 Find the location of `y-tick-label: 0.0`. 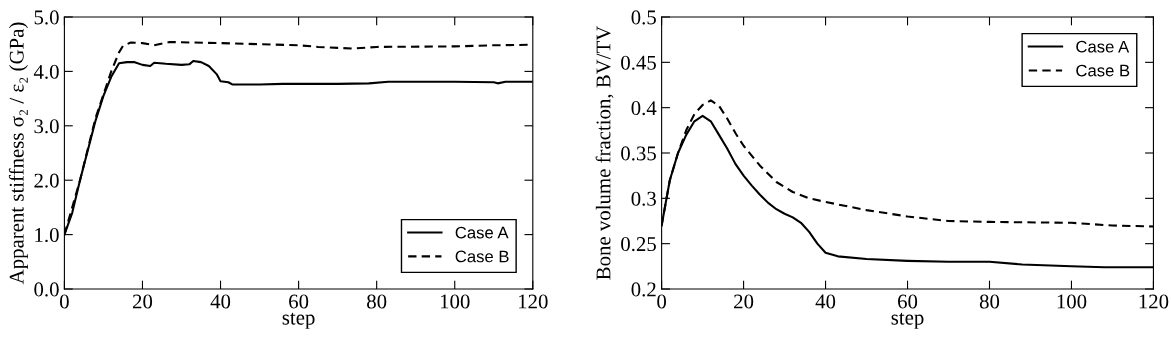

y-tick-label: 0.0 is located at coordinates (46, 289).